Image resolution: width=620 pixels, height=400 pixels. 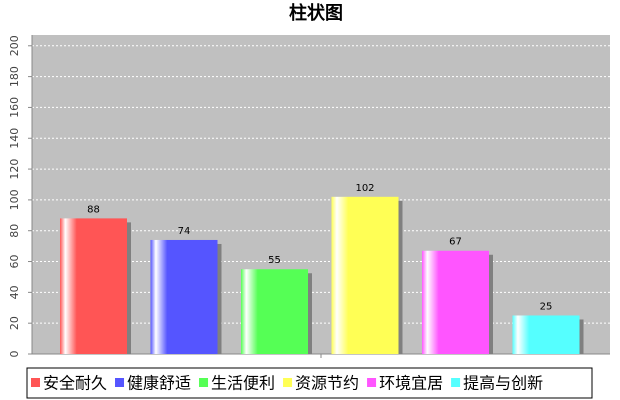 I want to click on y-tick-label: 20, so click(x=14, y=323).